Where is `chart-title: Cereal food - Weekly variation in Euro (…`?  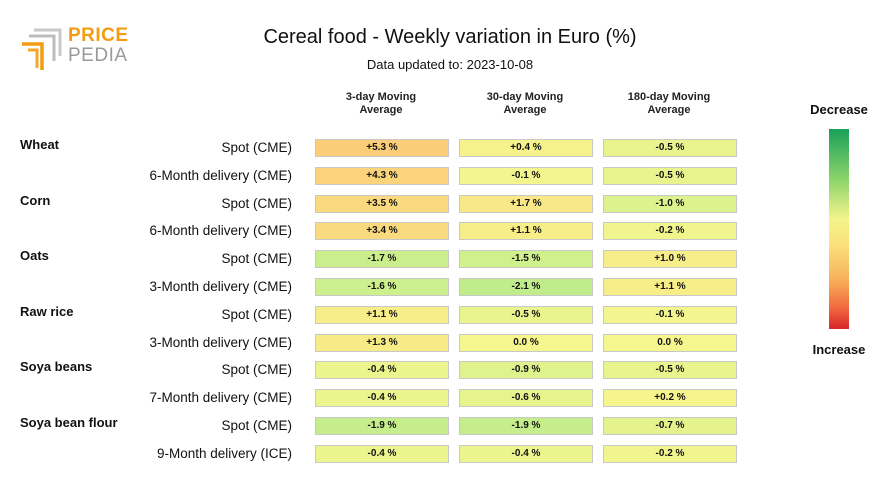 chart-title: Cereal food - Weekly variation in Euro (… is located at coordinates (450, 37).